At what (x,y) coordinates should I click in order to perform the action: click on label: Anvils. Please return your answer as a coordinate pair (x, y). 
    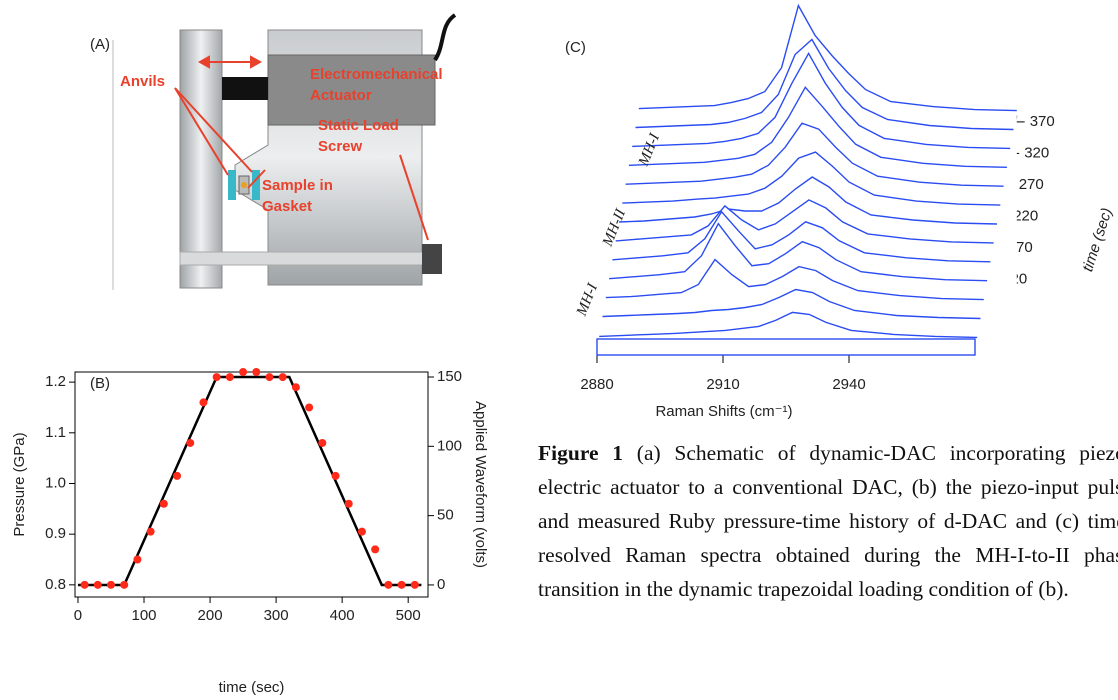
    Looking at the image, I should click on (142, 81).